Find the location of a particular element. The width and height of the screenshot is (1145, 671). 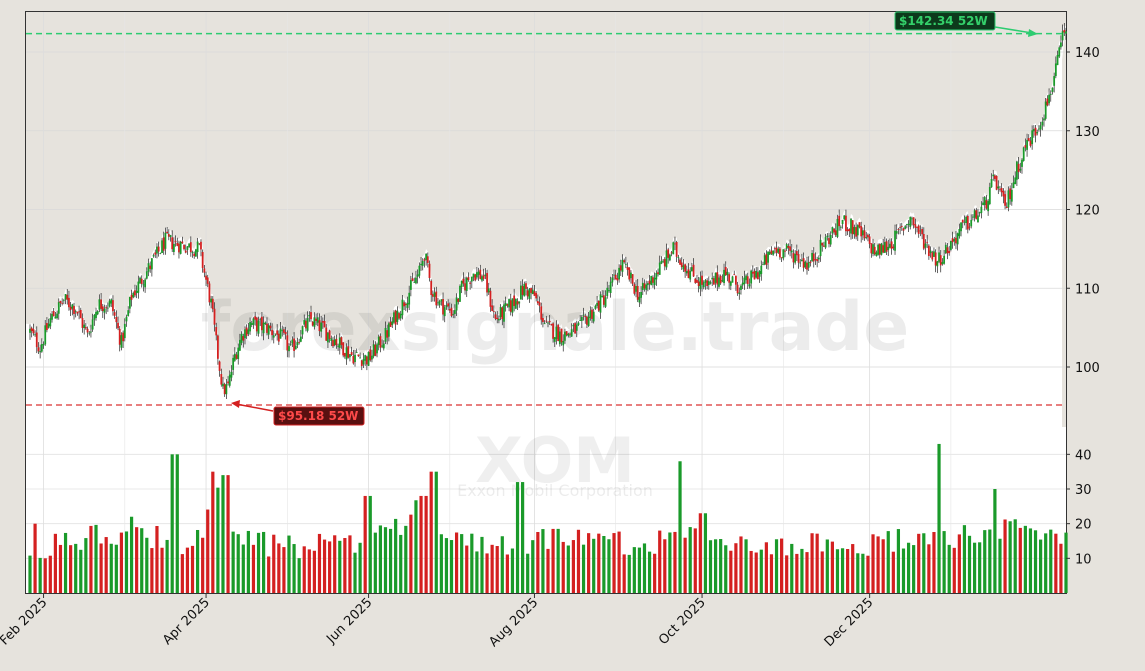

price-tick-label: 140 is located at coordinates (1087, 53).